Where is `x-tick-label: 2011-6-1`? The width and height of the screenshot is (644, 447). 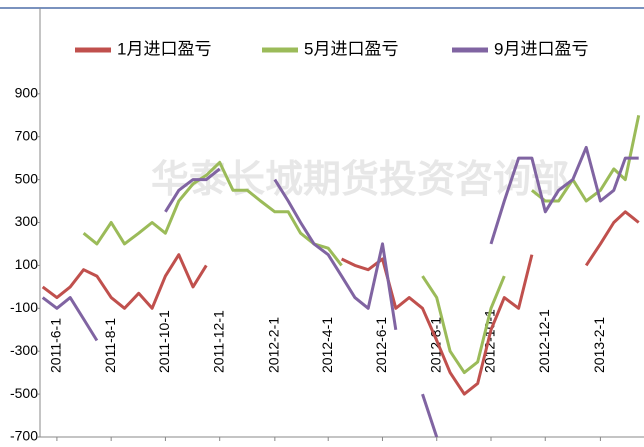 x-tick-label: 2011-6-1 is located at coordinates (56, 345).